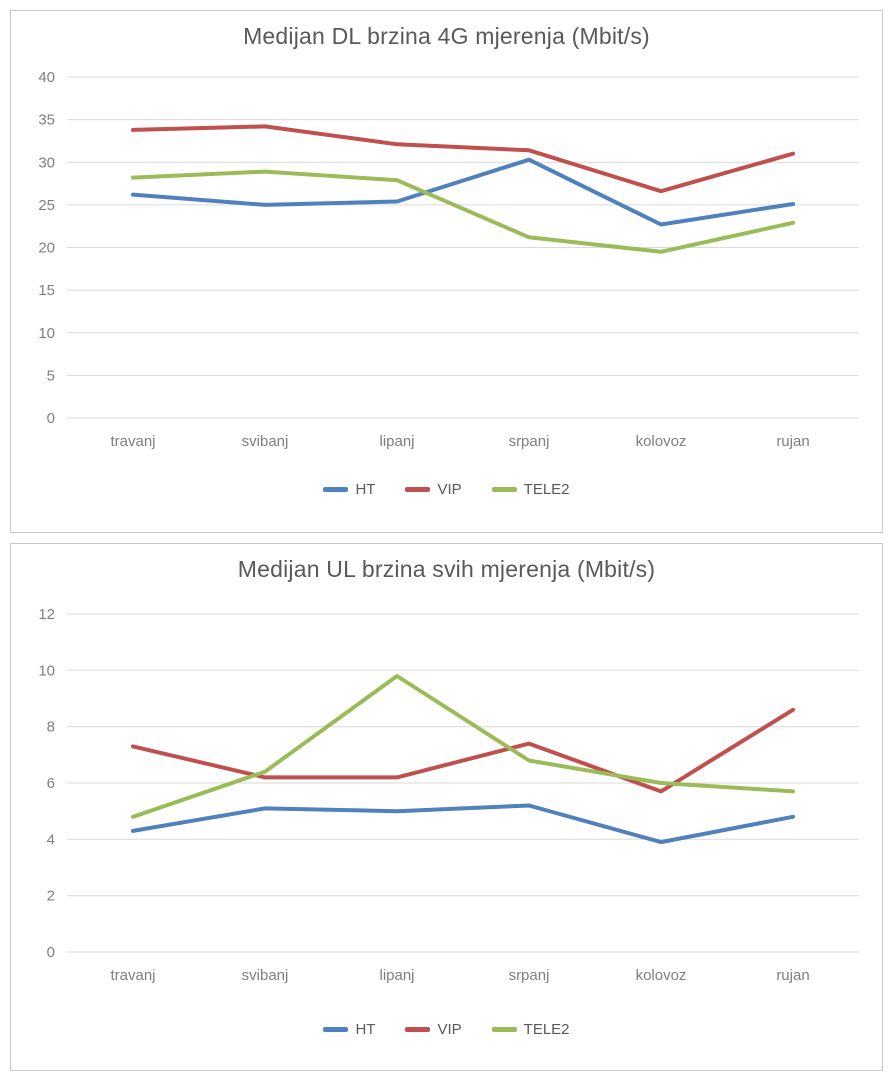 This screenshot has width=894, height=1080. What do you see at coordinates (46, 614) in the screenshot?
I see `y-tick-label: 12` at bounding box center [46, 614].